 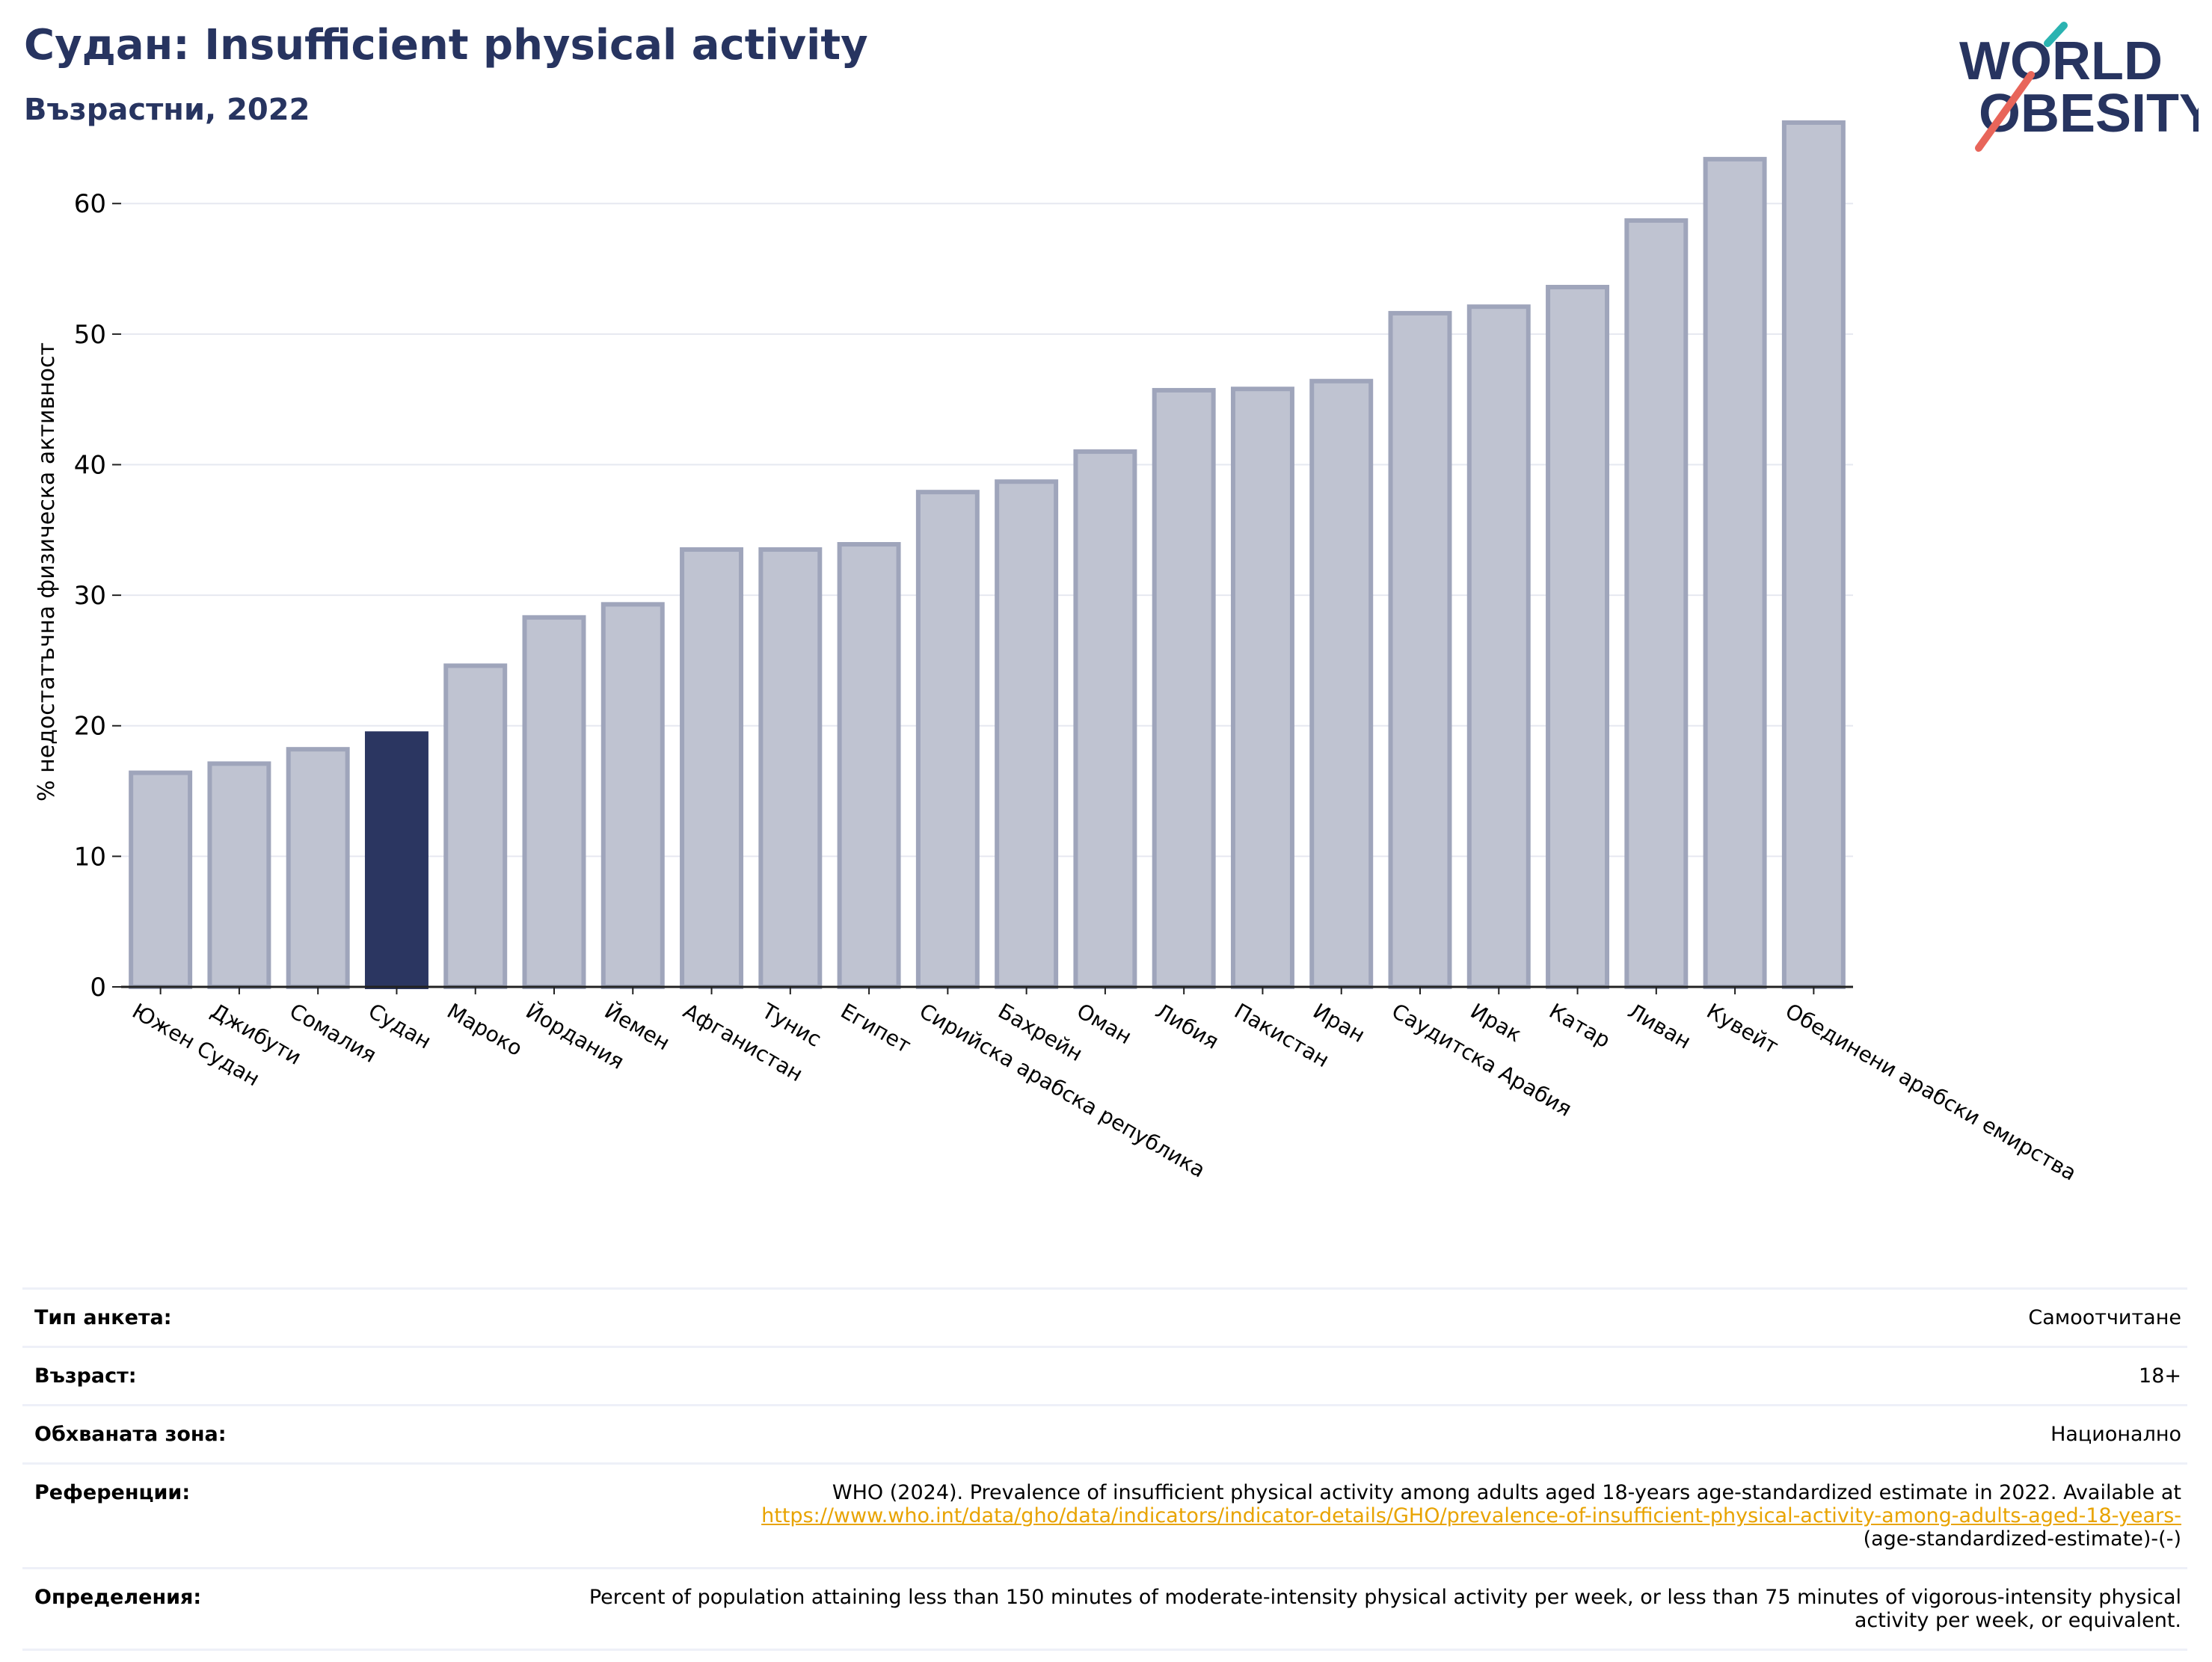 What do you see at coordinates (293, 1434) in the screenshot?
I see `area-label: Обхваната зона:` at bounding box center [293, 1434].